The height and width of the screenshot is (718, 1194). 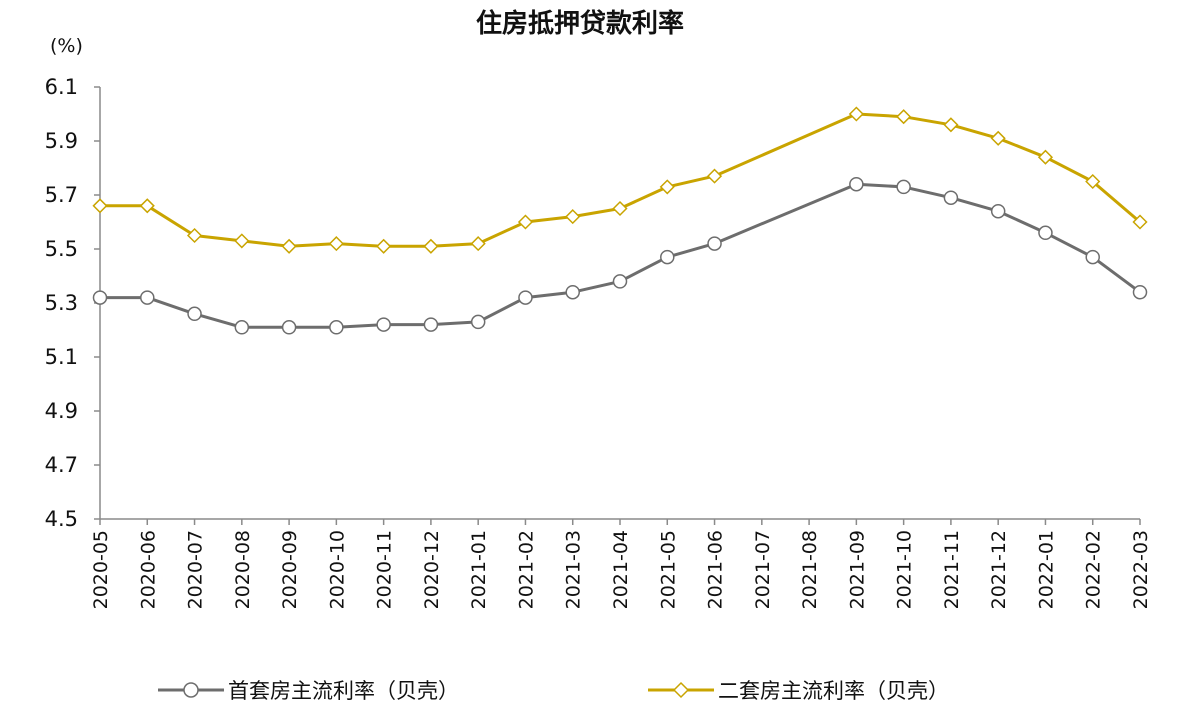 I want to click on x-tick-label: 2021-11, so click(x=952, y=569).